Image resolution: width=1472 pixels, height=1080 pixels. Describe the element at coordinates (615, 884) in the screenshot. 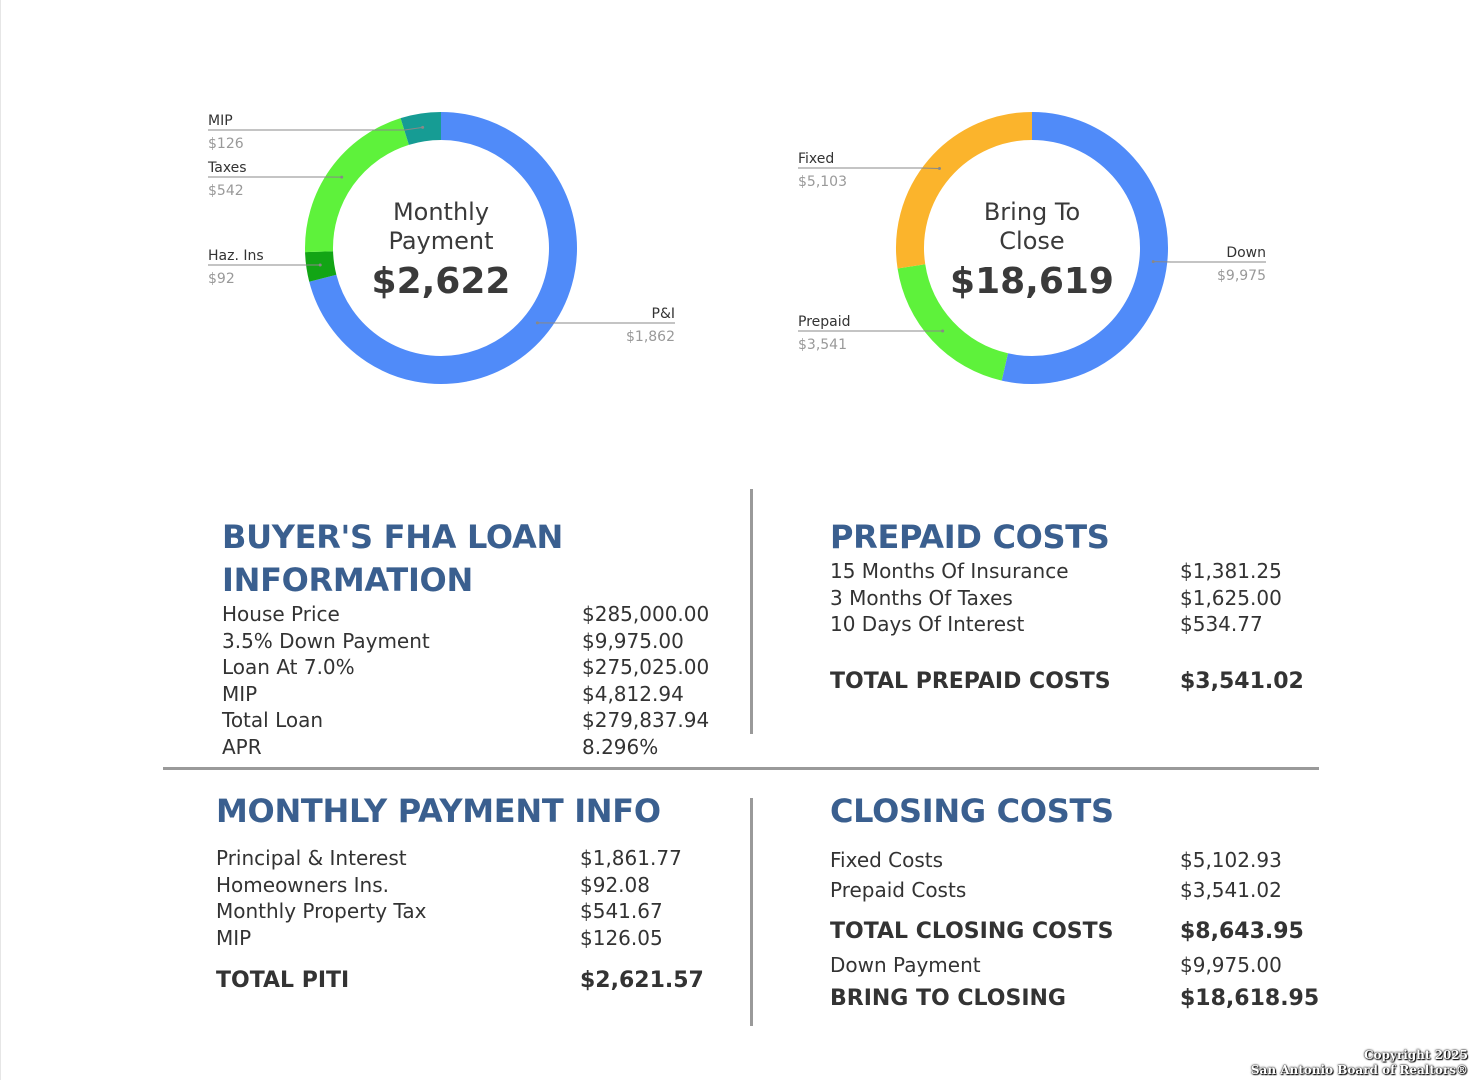

I see `row-value: $92.08` at that location.